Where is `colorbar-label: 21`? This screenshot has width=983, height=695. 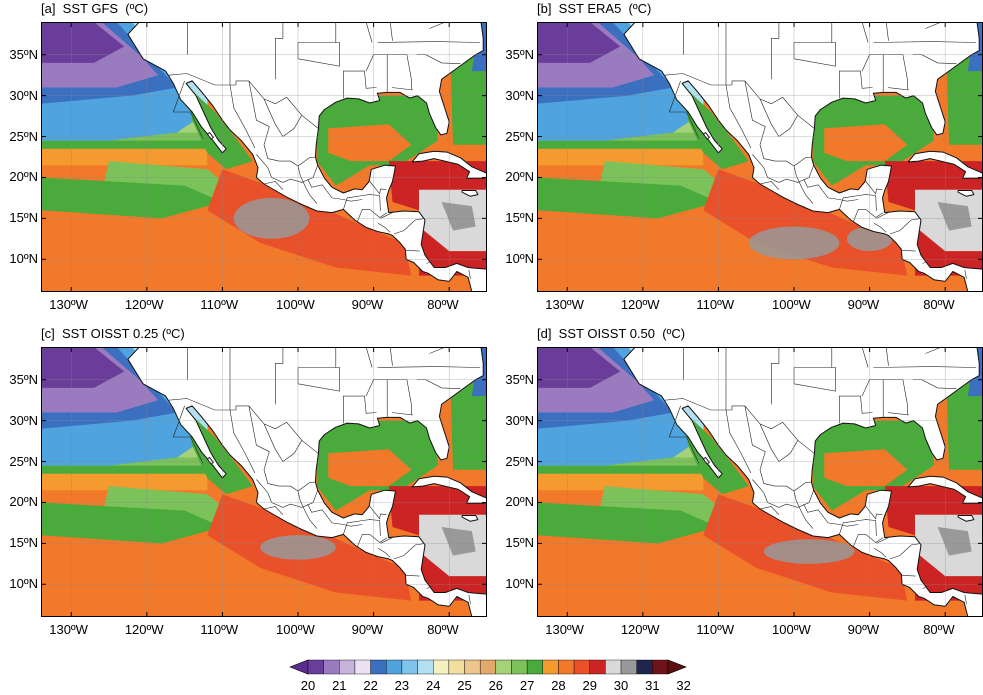
colorbar-label: 21 is located at coordinates (339, 685).